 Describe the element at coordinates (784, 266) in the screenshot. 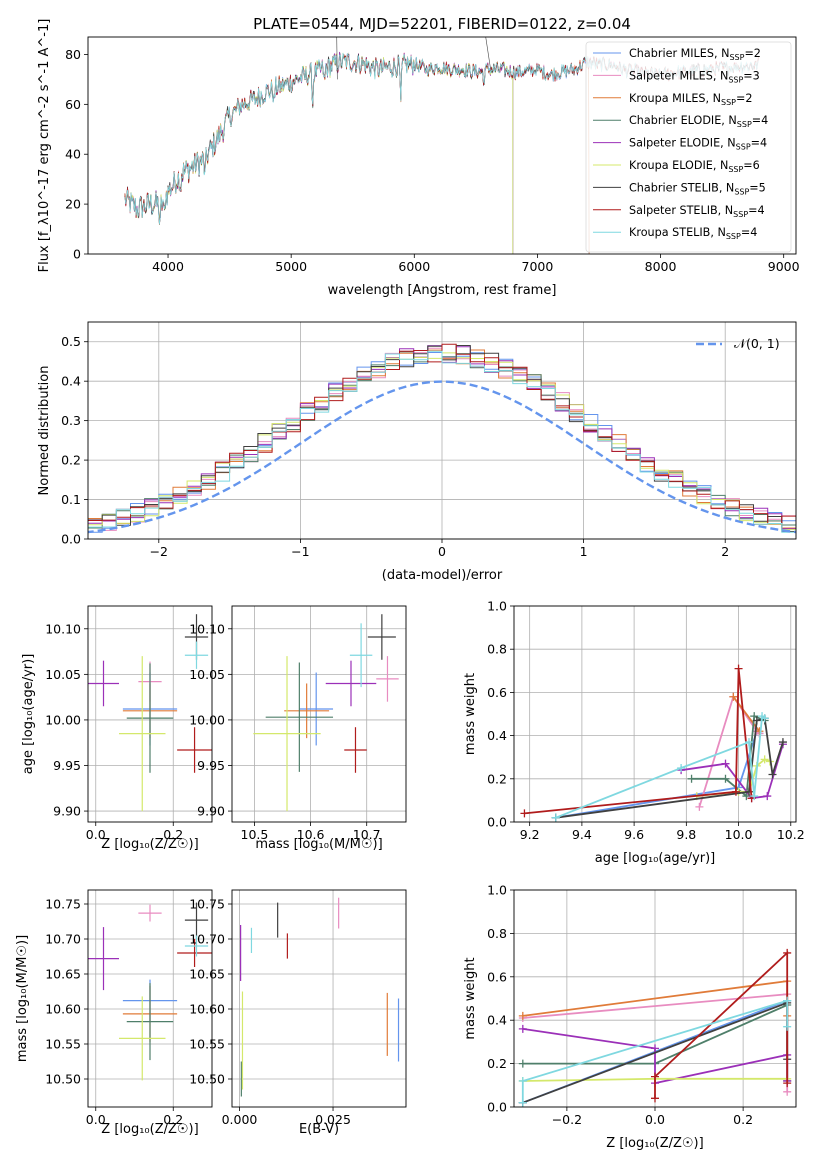

I see `x-tick-label: 9000` at that location.